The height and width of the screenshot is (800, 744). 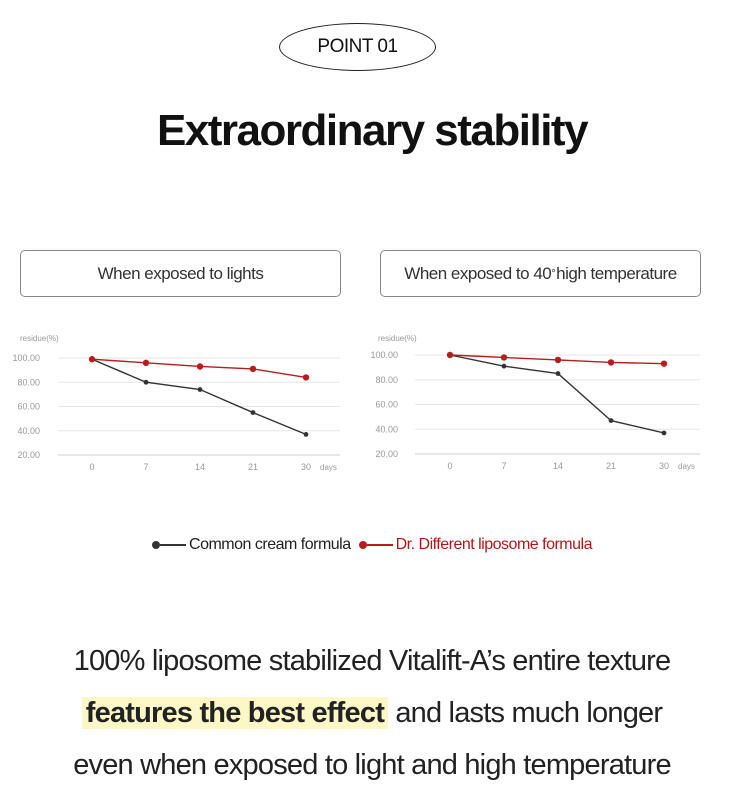 What do you see at coordinates (525, 713) in the screenshot?
I see `description-line-2-rest: and lasts much longer` at bounding box center [525, 713].